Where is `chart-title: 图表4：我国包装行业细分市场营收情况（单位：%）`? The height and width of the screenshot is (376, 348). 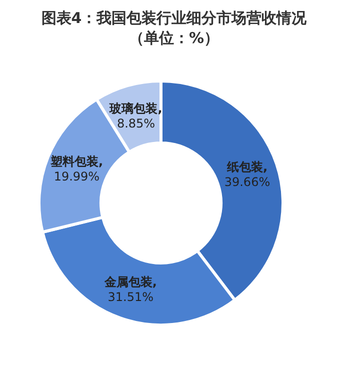 chart-title: 图表4：我国包装行业细分市场营收情况（单位：%） is located at coordinates (174, 28).